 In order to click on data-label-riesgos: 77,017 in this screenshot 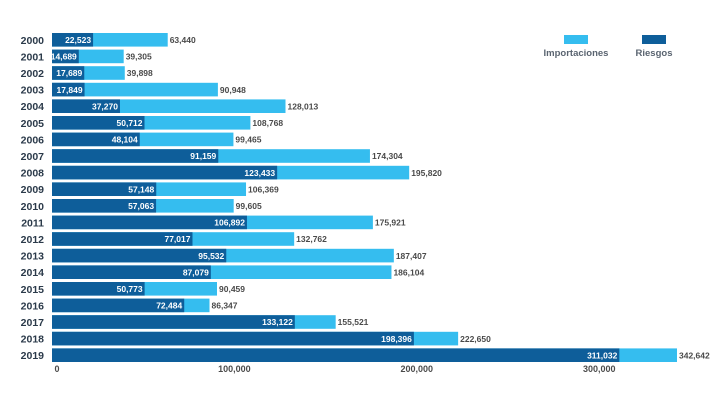, I will do `click(177, 239)`.